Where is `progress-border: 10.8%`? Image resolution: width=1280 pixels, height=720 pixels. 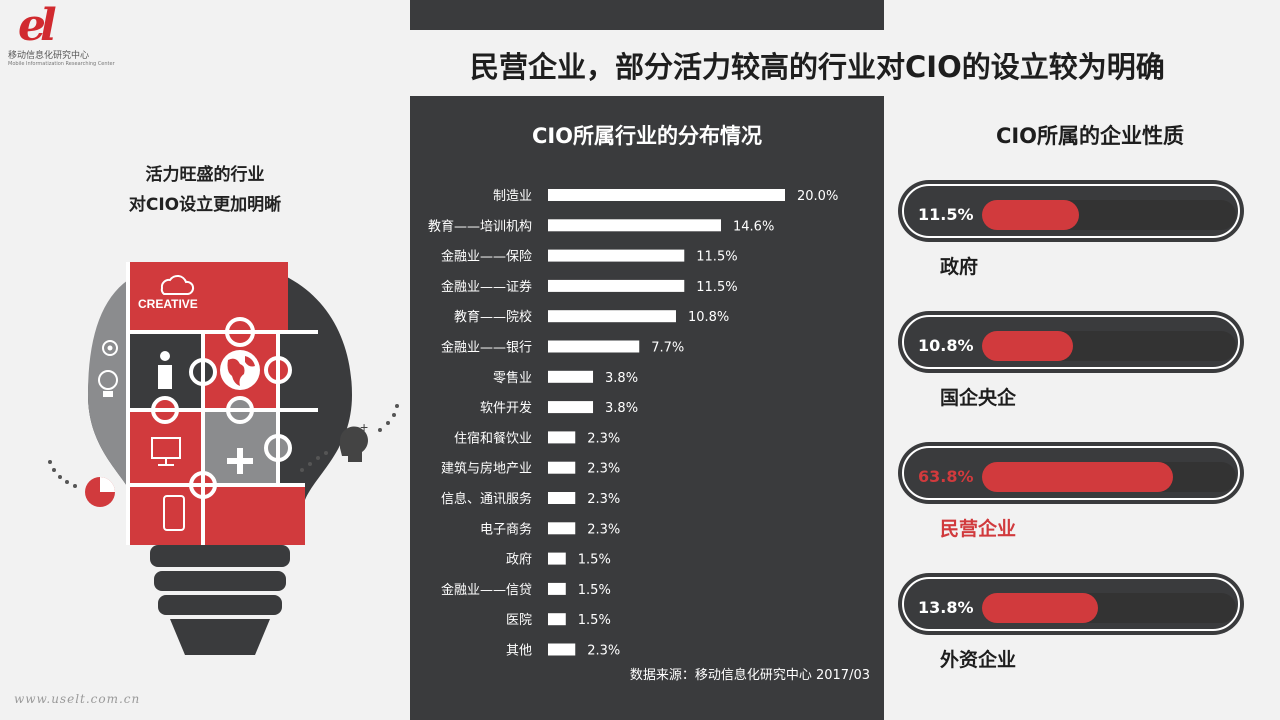
progress-border: 10.8% is located at coordinates (1071, 342).